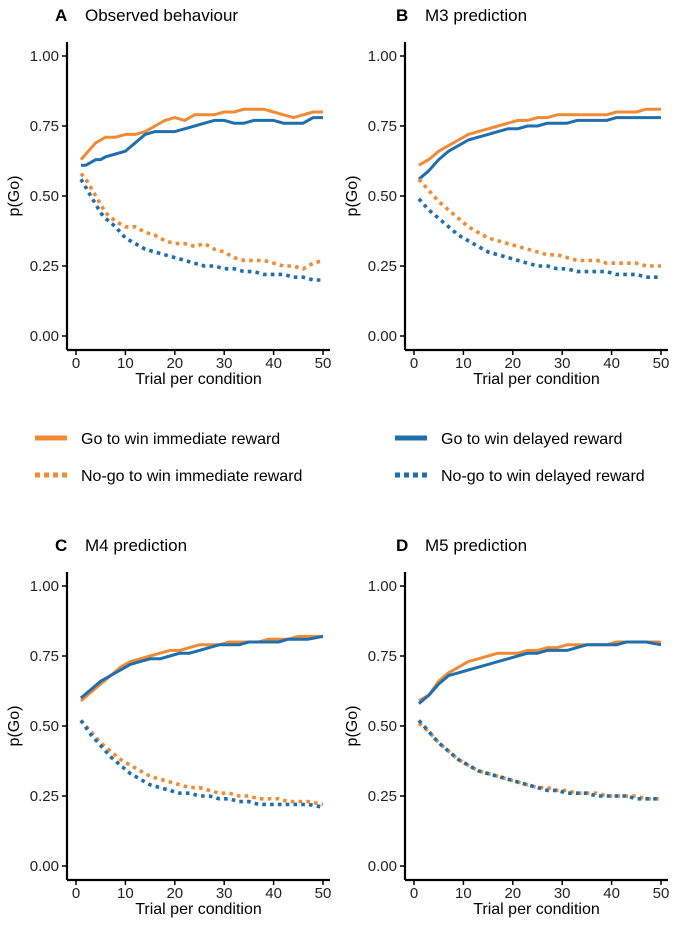  Describe the element at coordinates (136, 545) in the screenshot. I see `panel-title: M4 prediction` at that location.